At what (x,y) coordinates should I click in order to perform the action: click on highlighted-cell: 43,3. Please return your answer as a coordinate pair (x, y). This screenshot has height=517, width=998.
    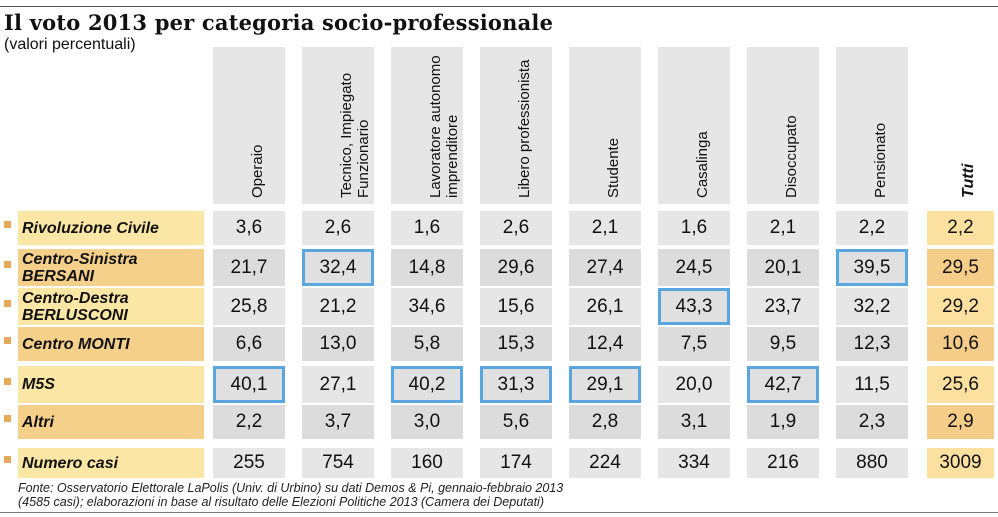
    Looking at the image, I should click on (694, 306).